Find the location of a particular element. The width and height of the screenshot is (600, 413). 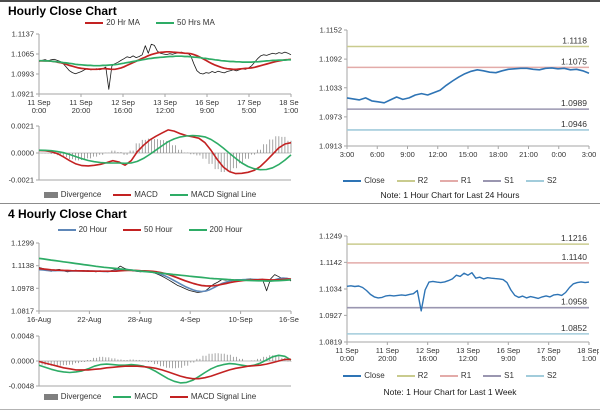

svg-text: 1.0852 is located at coordinates (574, 328).